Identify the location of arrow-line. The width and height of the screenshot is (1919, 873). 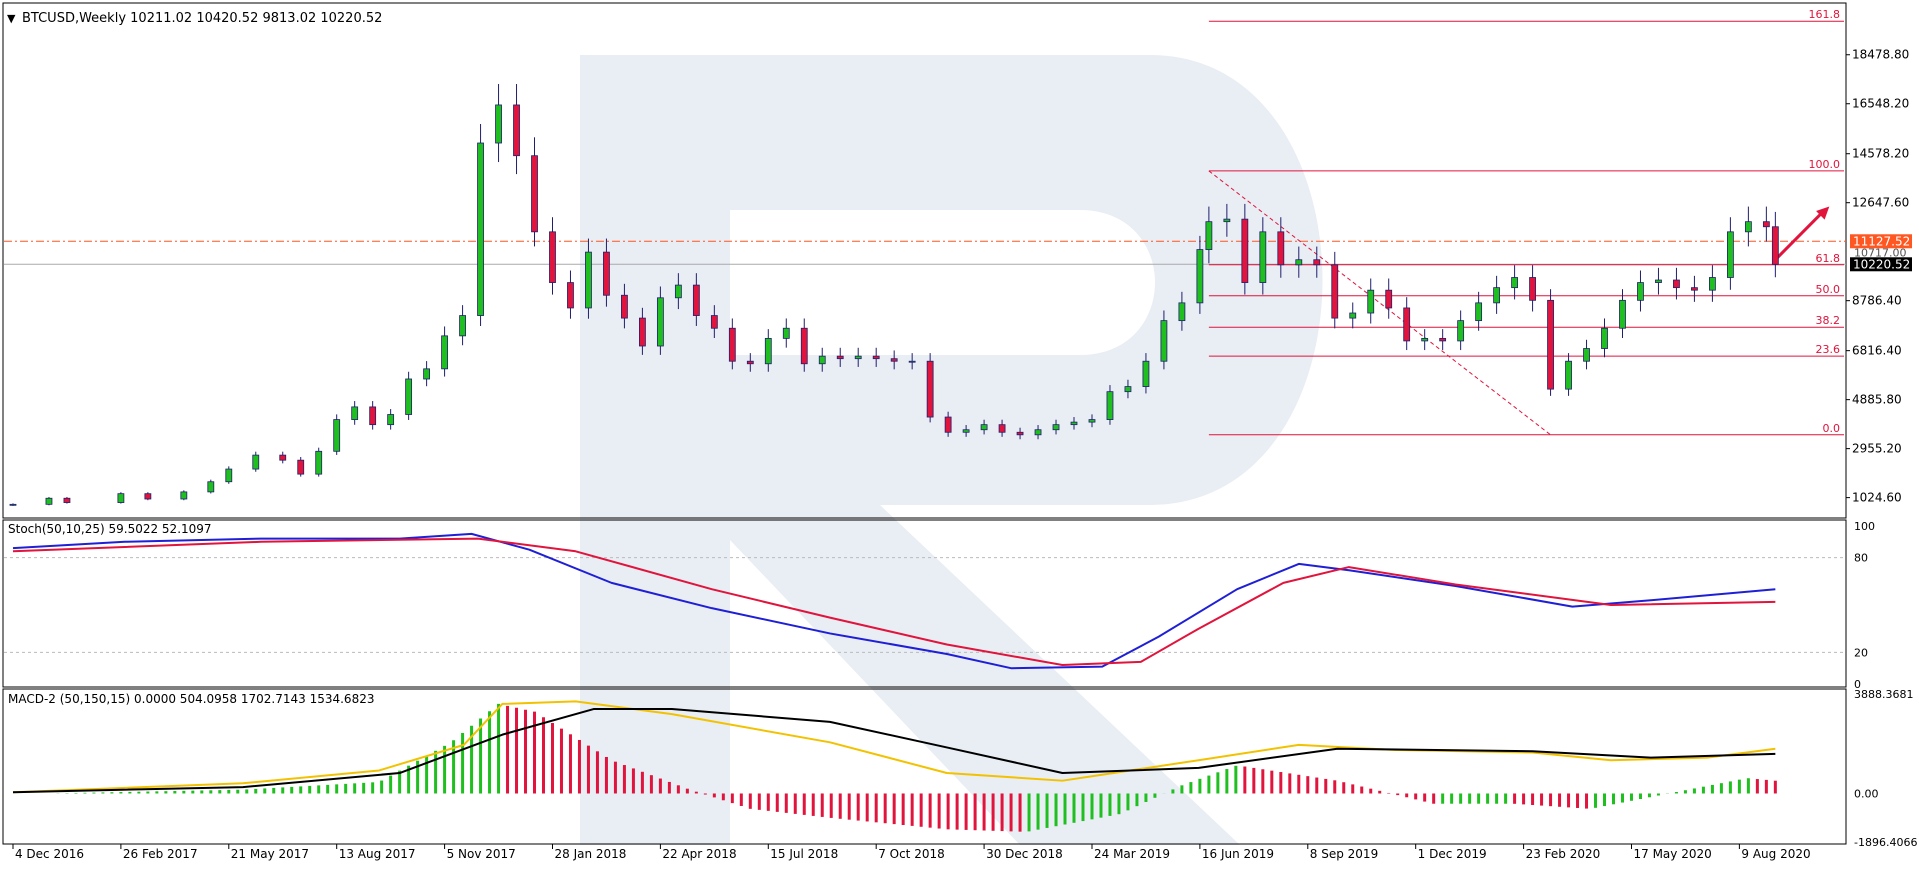
(1799, 235).